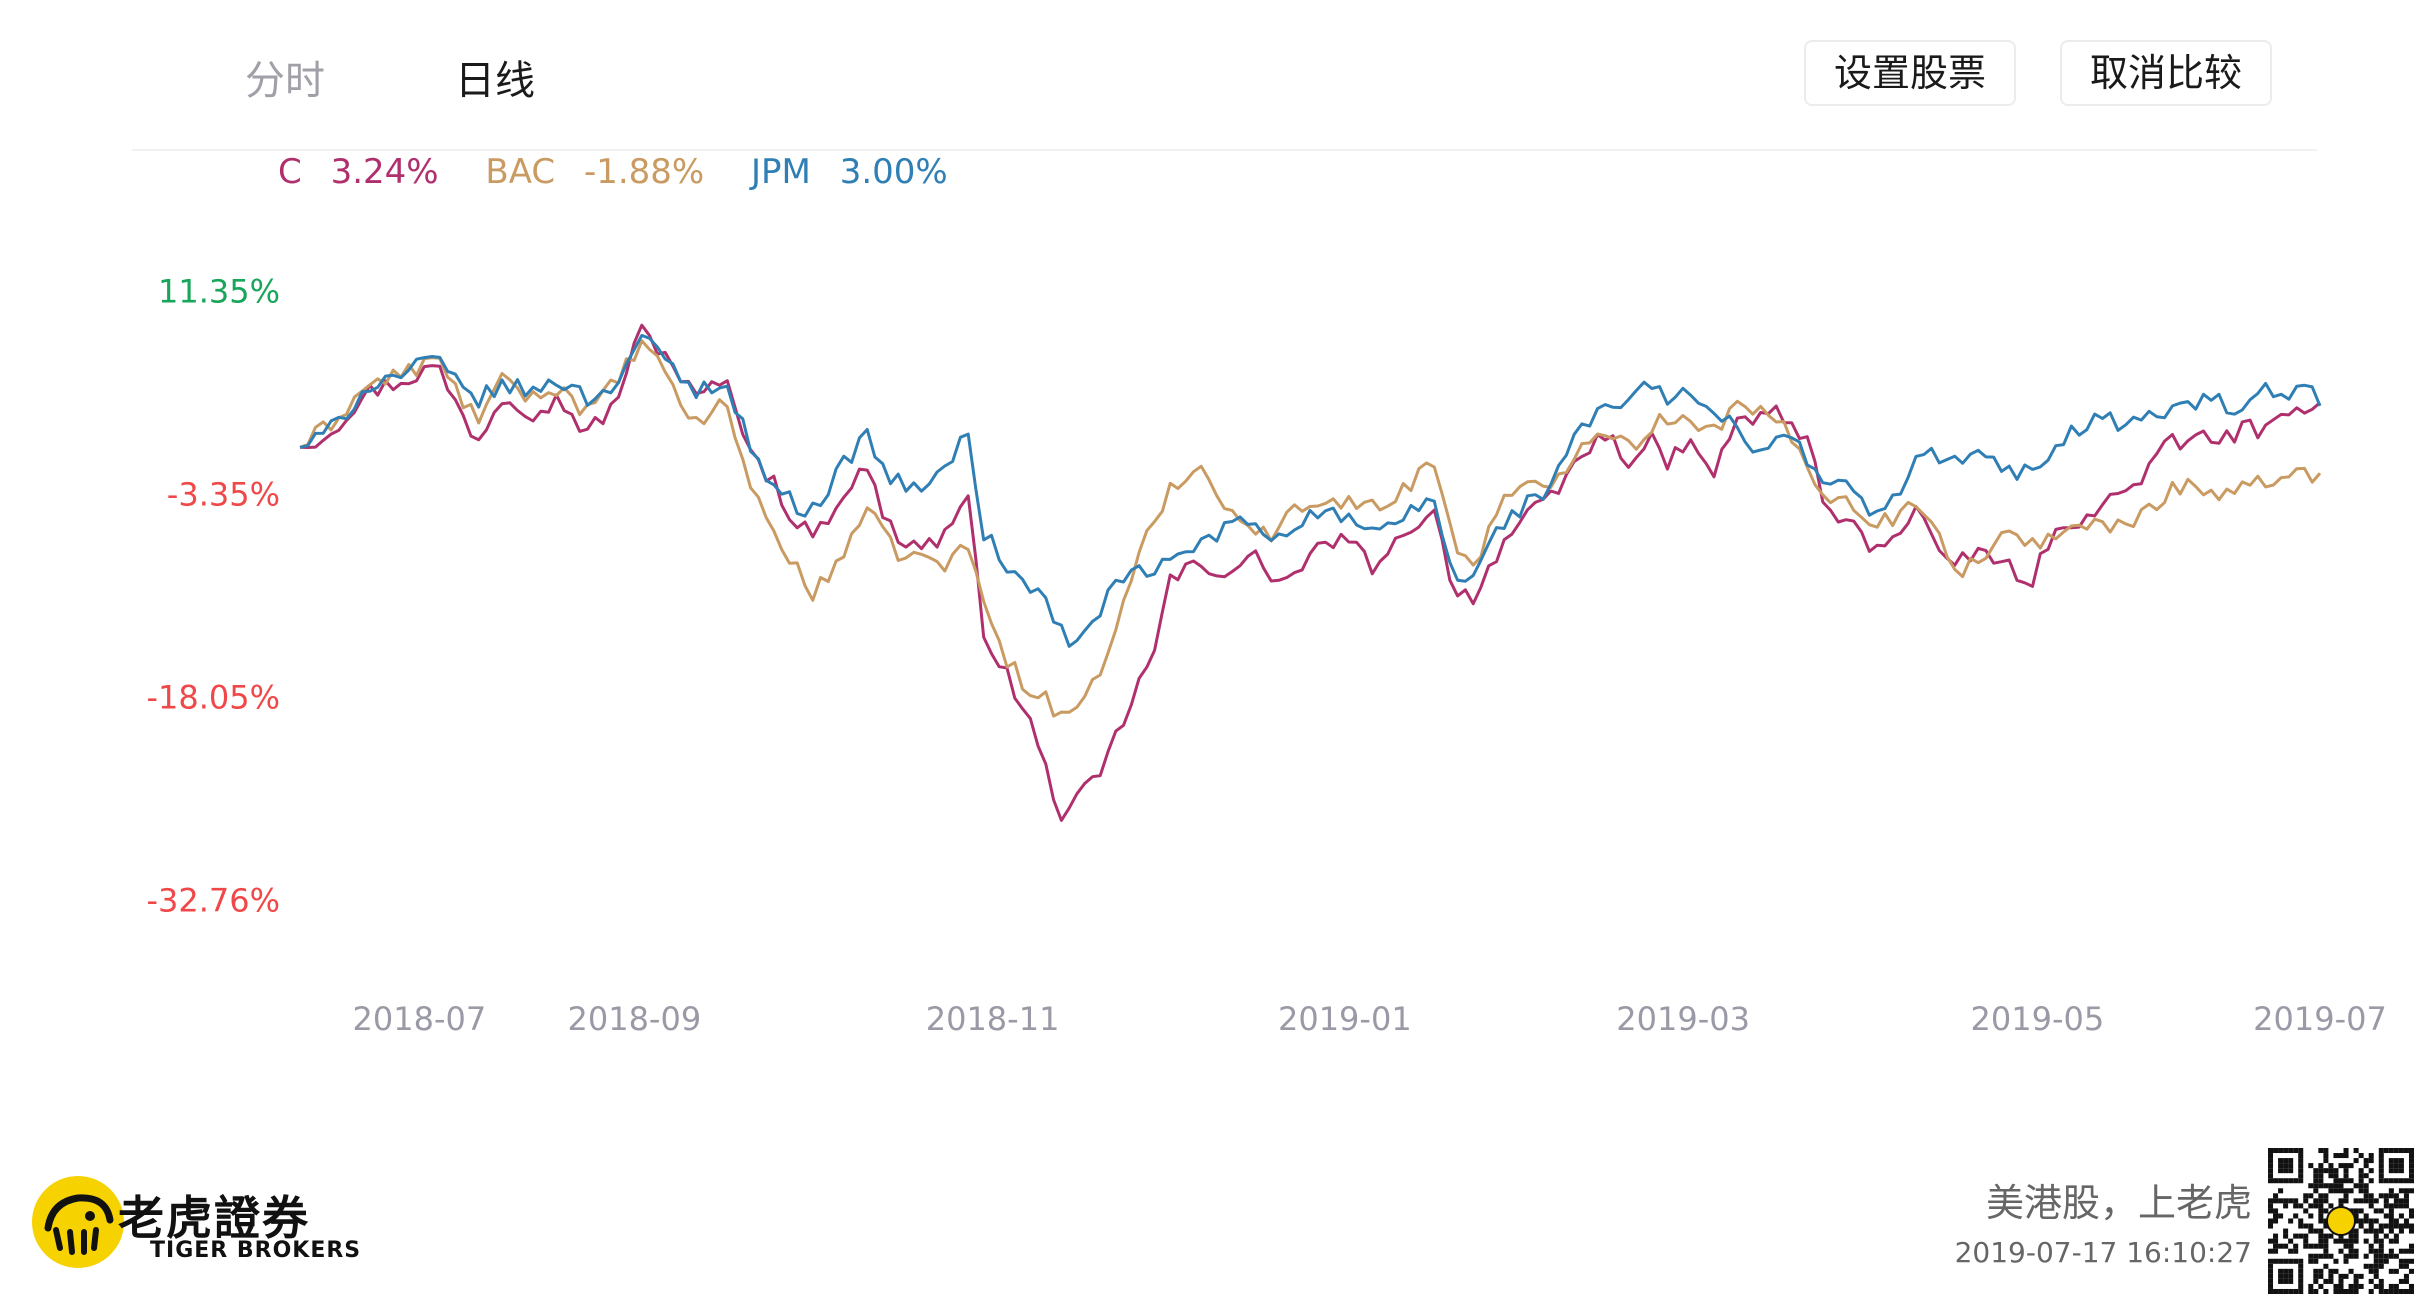  I want to click on brand-name-en: TIGER BROKERS, so click(256, 1250).